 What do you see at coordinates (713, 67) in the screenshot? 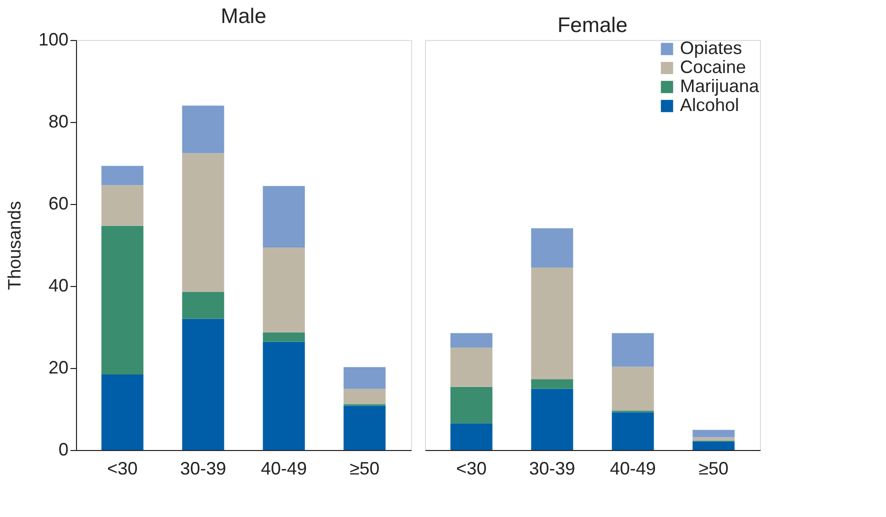
I see `legend-label: Cocaine` at bounding box center [713, 67].